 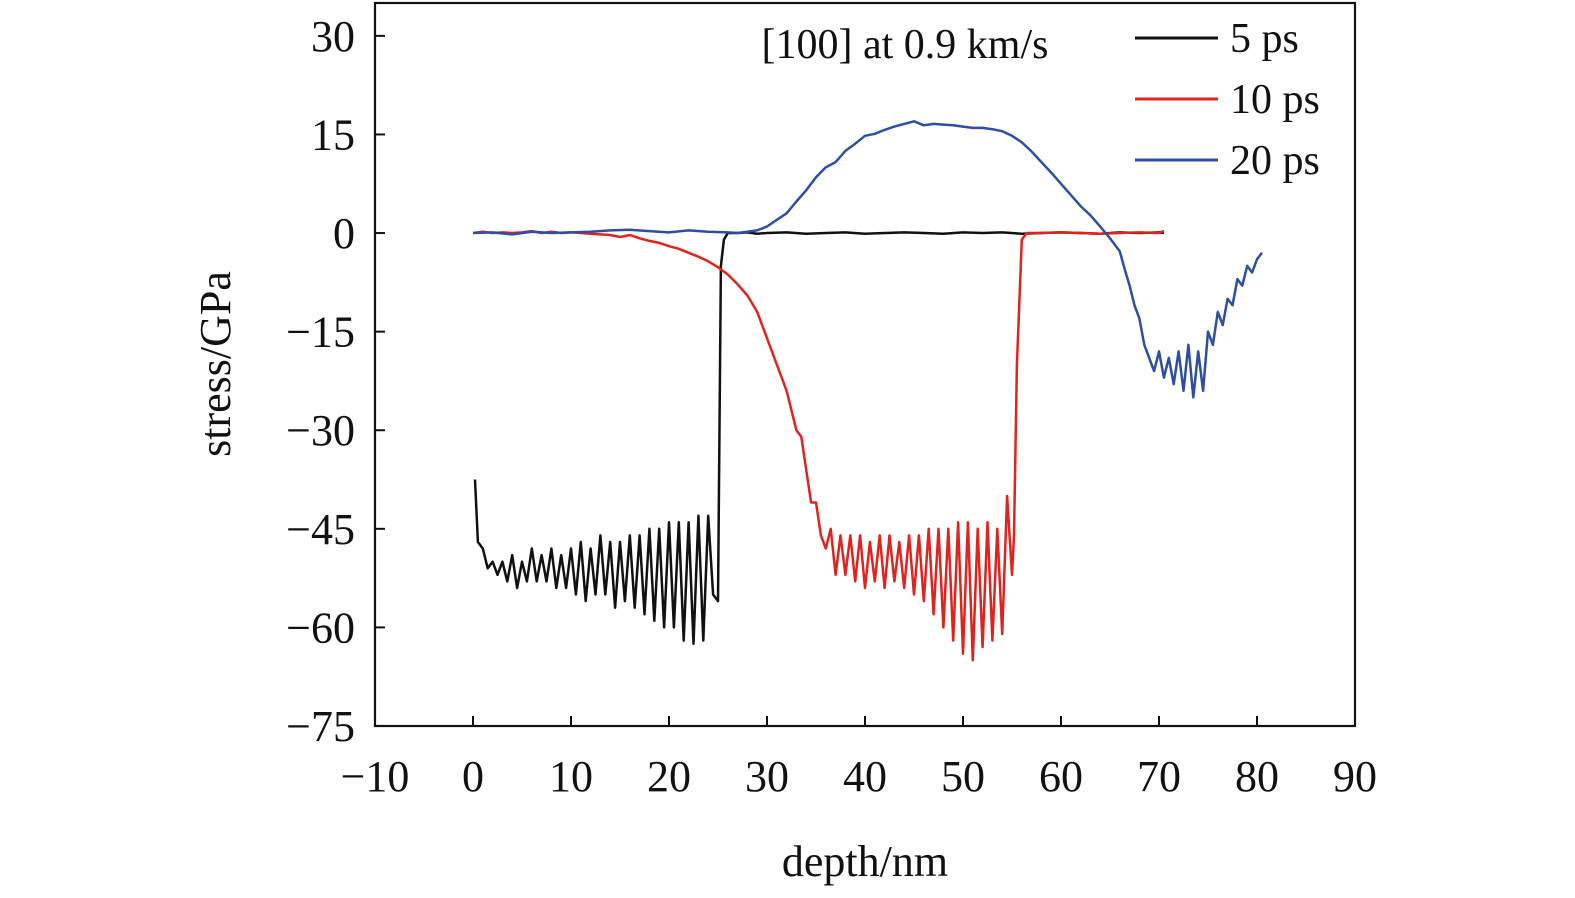 What do you see at coordinates (669, 776) in the screenshot?
I see `x-tick-label: 20` at bounding box center [669, 776].